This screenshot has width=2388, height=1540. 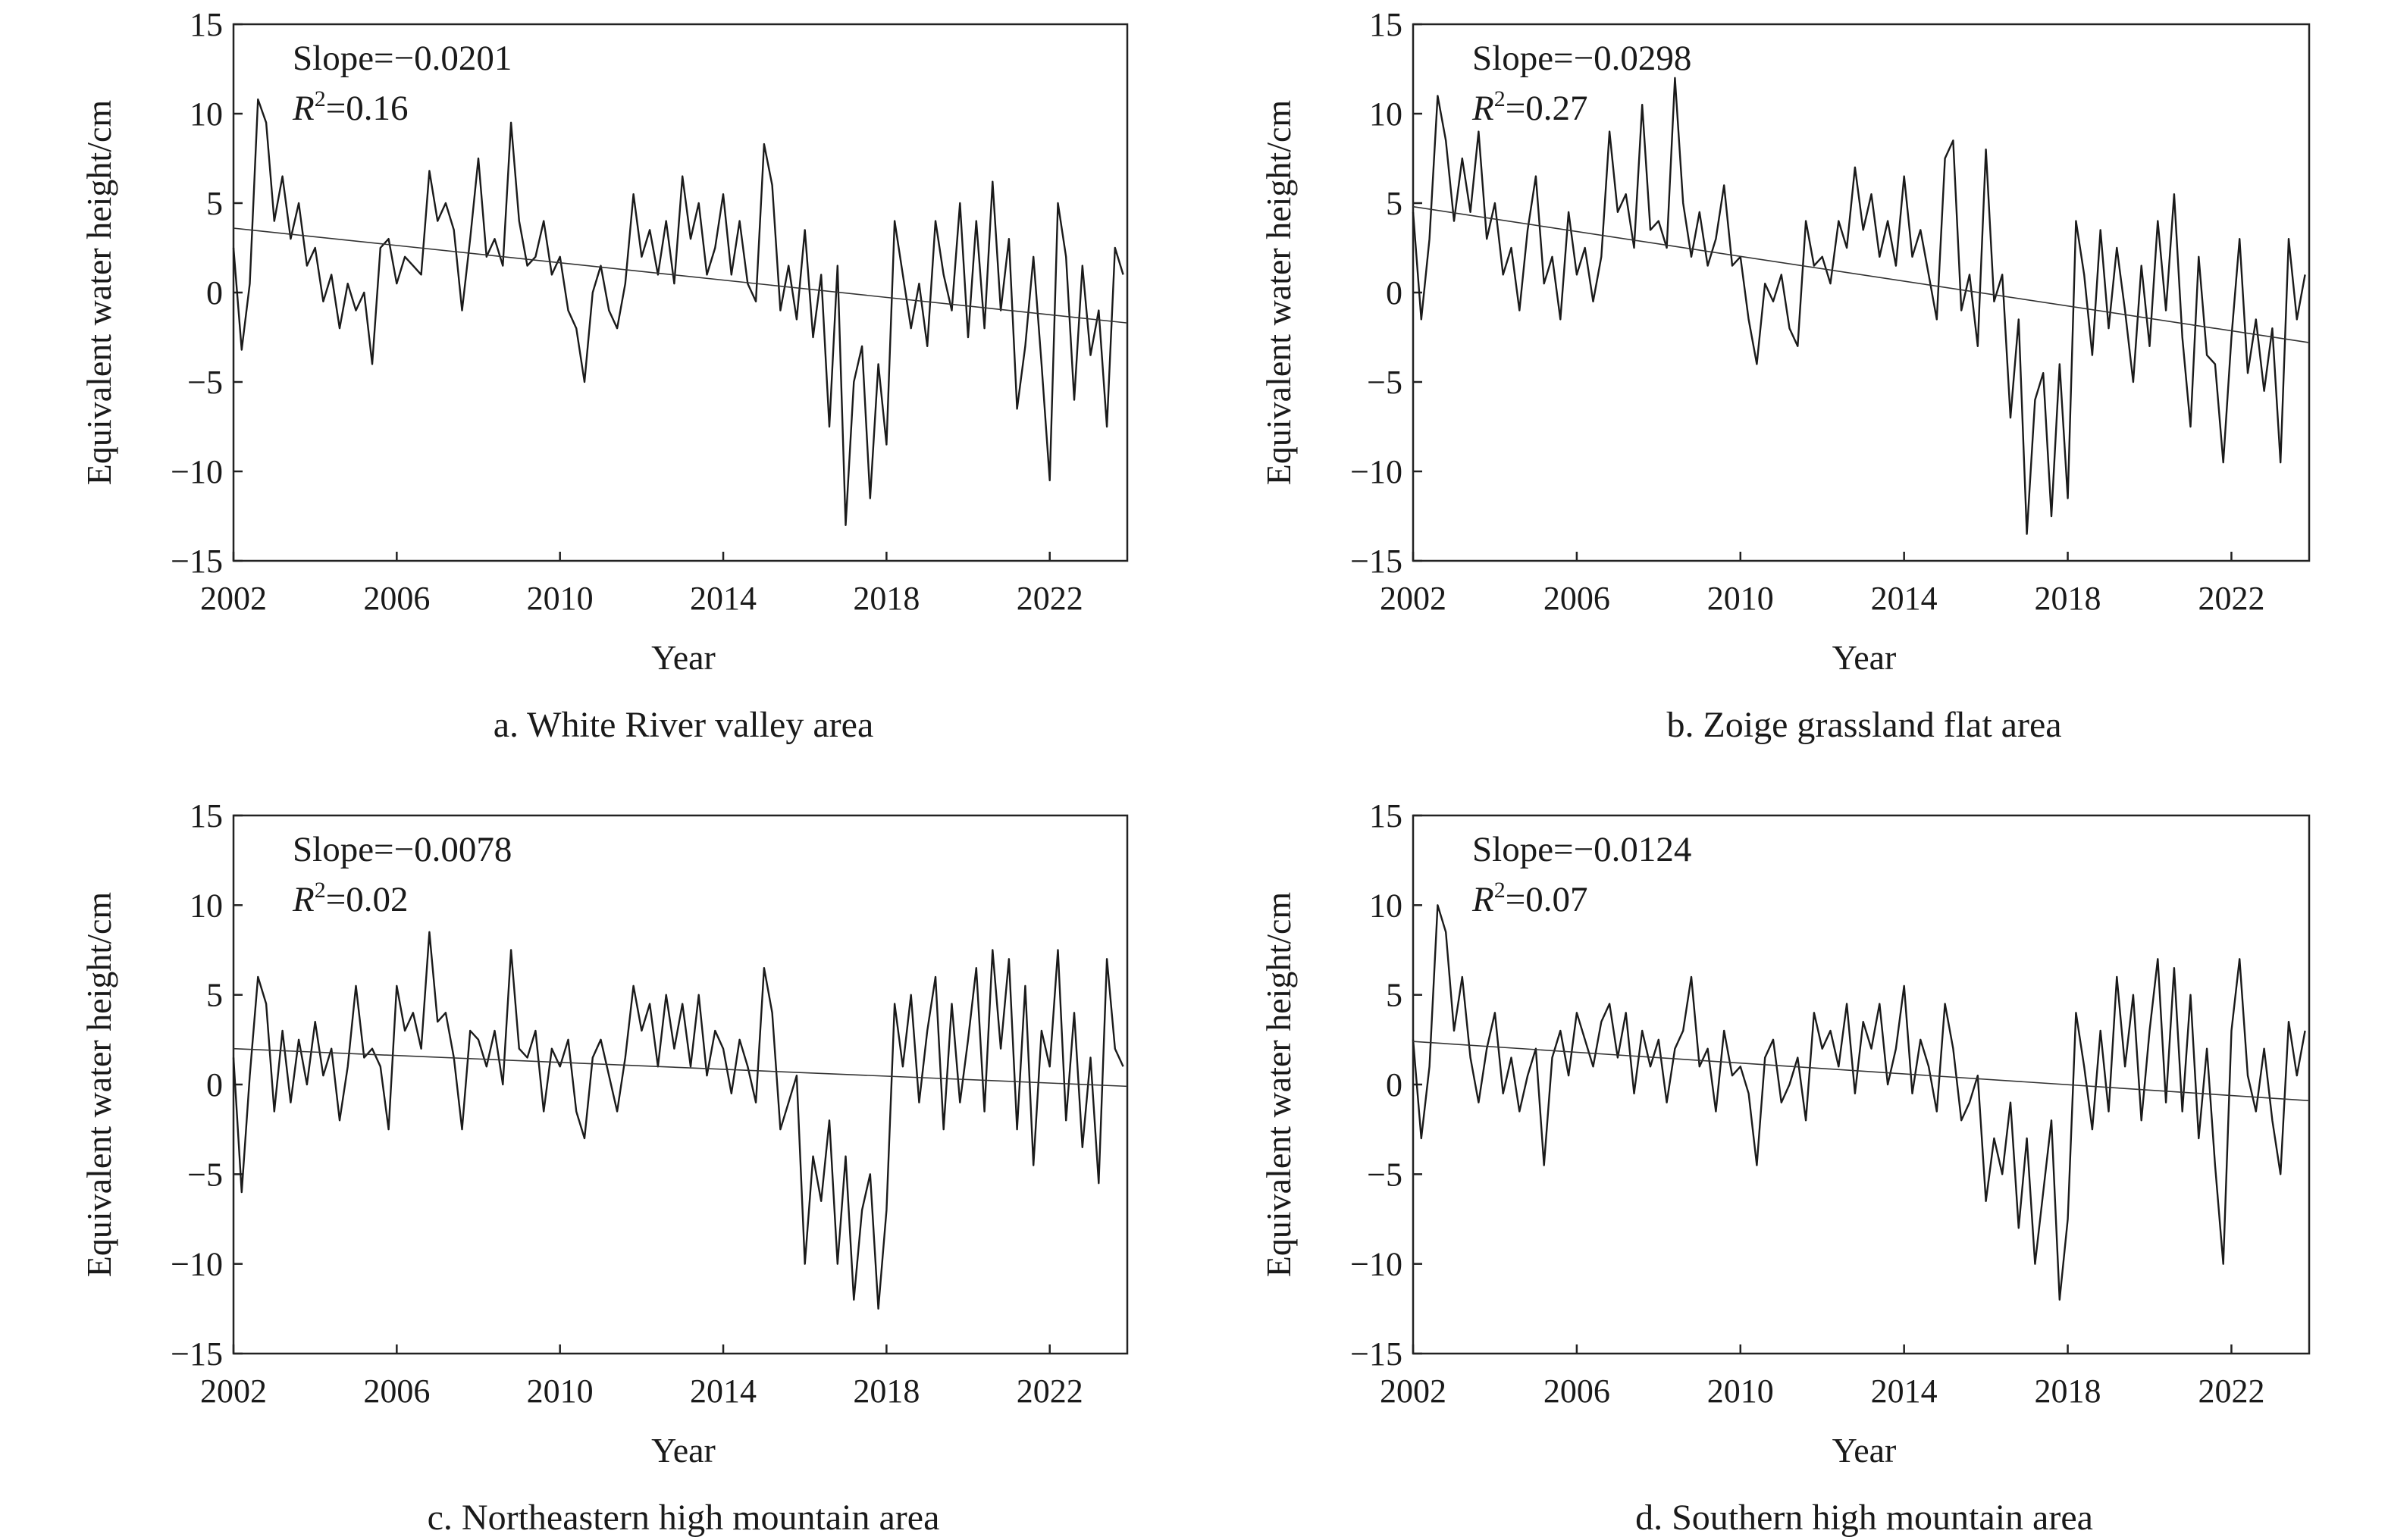 What do you see at coordinates (1864, 1518) in the screenshot?
I see `panel-caption: d. Southern high mountain area` at bounding box center [1864, 1518].